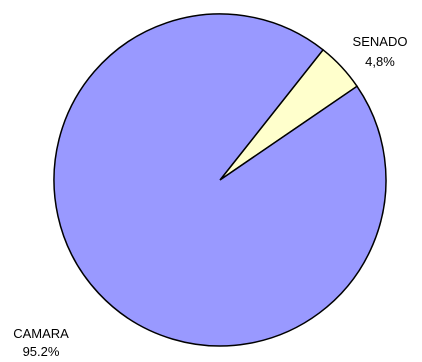 This screenshot has height=362, width=422. I want to click on slice-label-camara-category: CAMARA, so click(41, 333).